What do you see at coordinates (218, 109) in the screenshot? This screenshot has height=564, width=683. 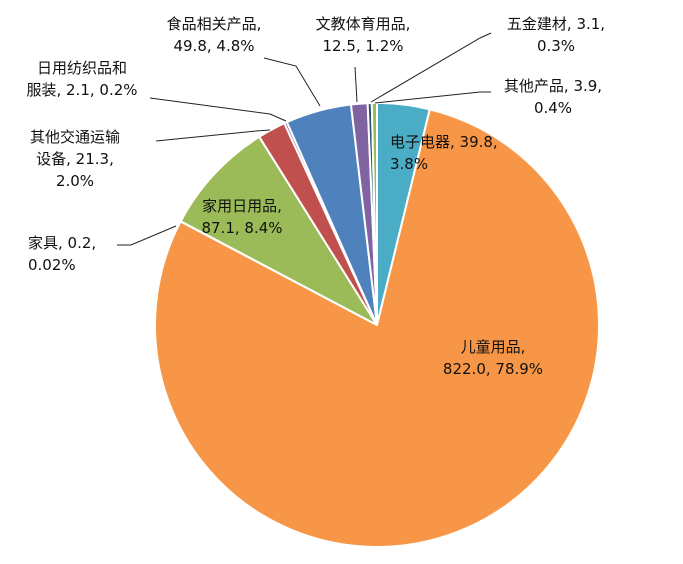 I see `leader-line-textiles` at bounding box center [218, 109].